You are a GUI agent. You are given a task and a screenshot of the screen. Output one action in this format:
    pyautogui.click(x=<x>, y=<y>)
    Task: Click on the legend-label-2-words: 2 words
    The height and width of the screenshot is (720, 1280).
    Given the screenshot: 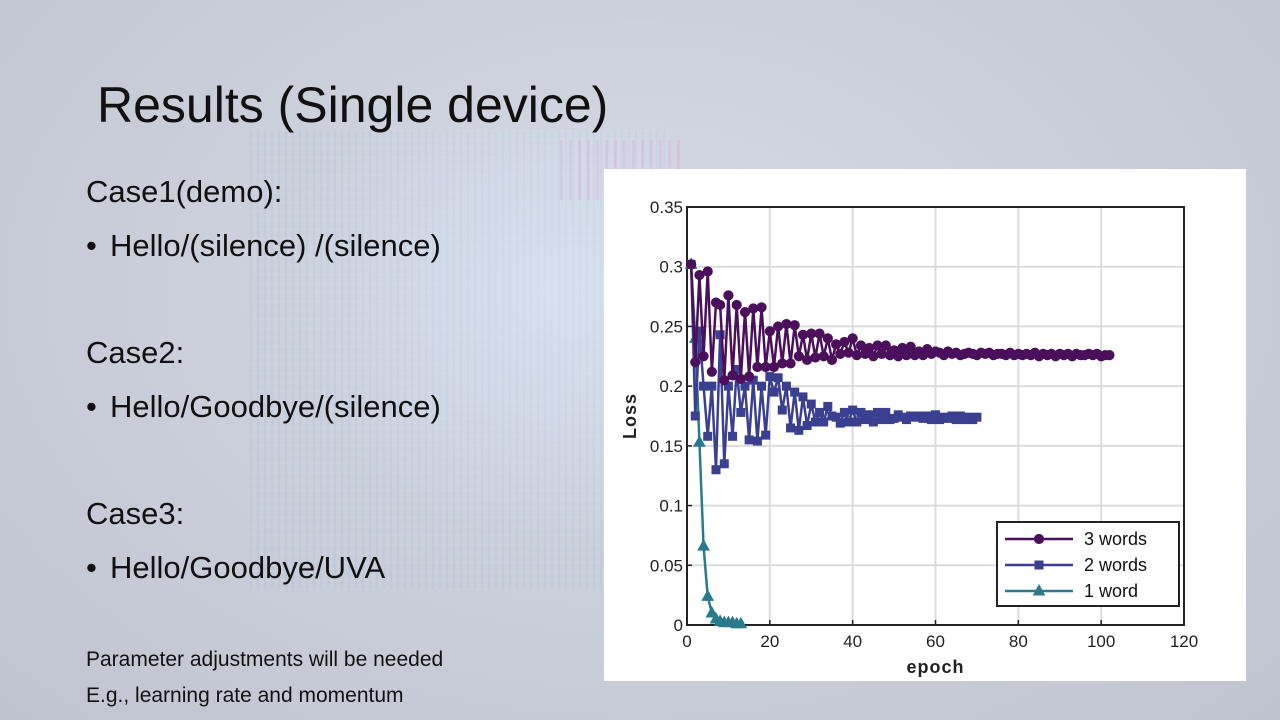 What is the action you would take?
    pyautogui.click(x=1115, y=565)
    